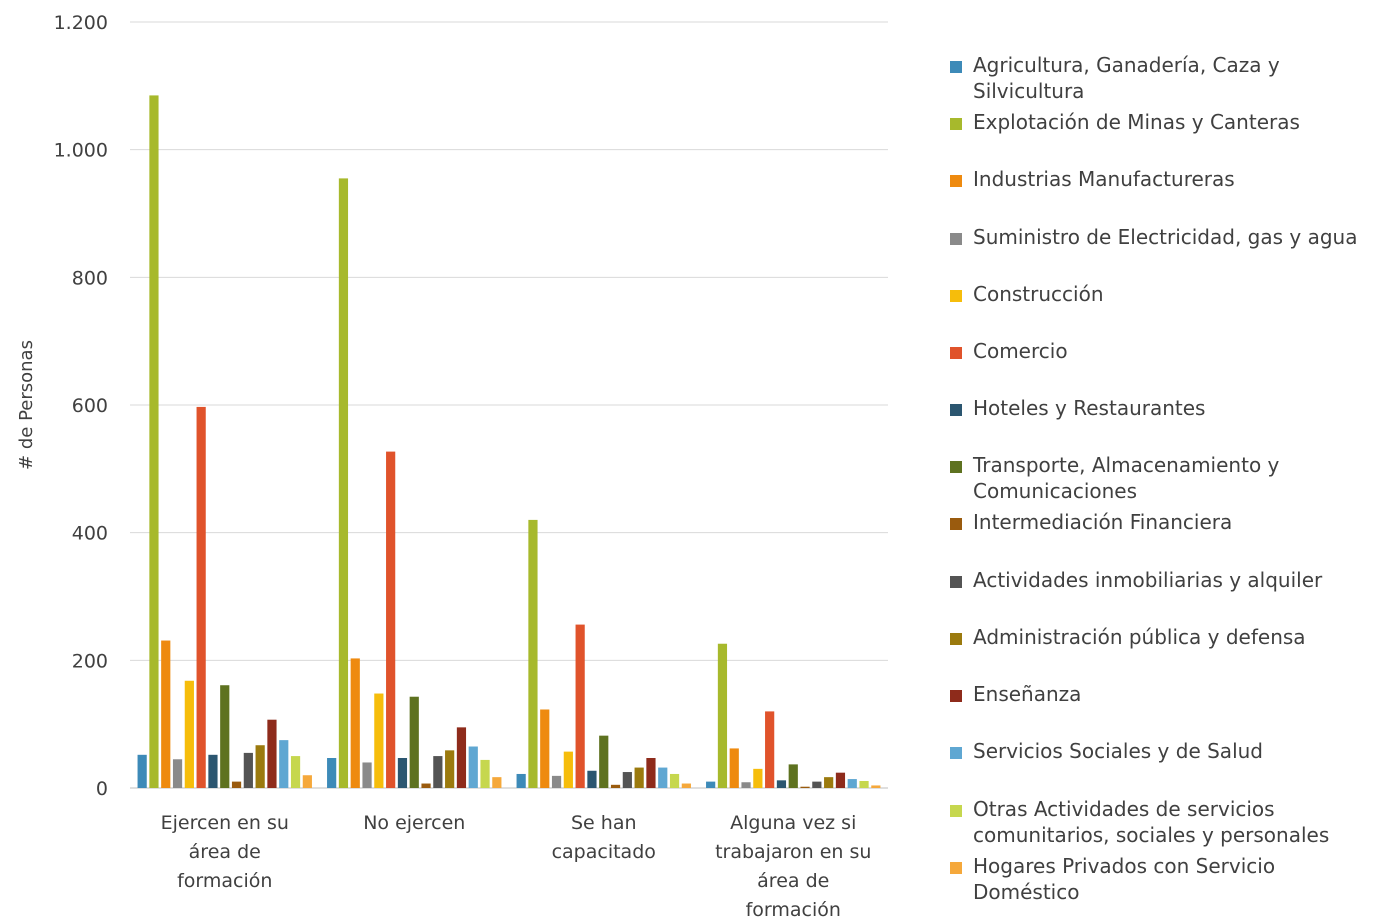 This screenshot has width=1379, height=924. What do you see at coordinates (90, 661) in the screenshot?
I see `y-tick-label: 200` at bounding box center [90, 661].